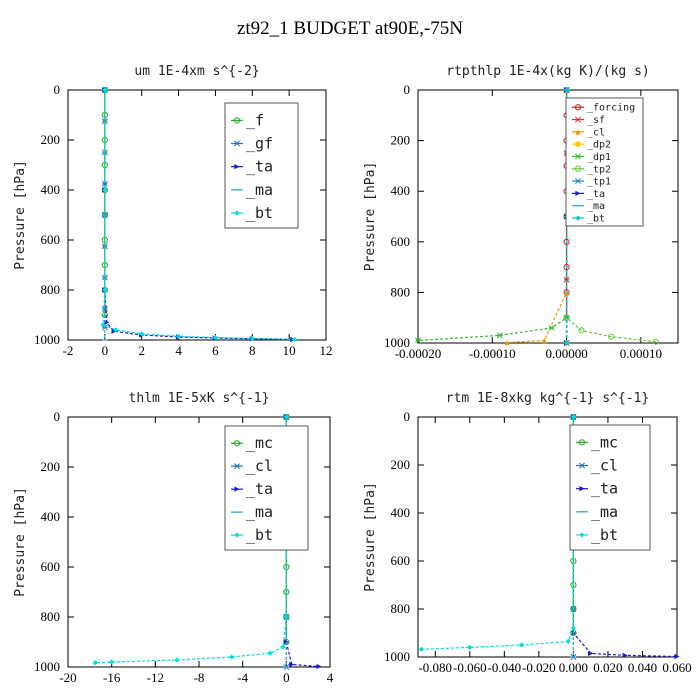 This screenshot has height=700, width=700. Describe the element at coordinates (418, 353) in the screenshot. I see `x-tick-label: -0.00020` at that location.